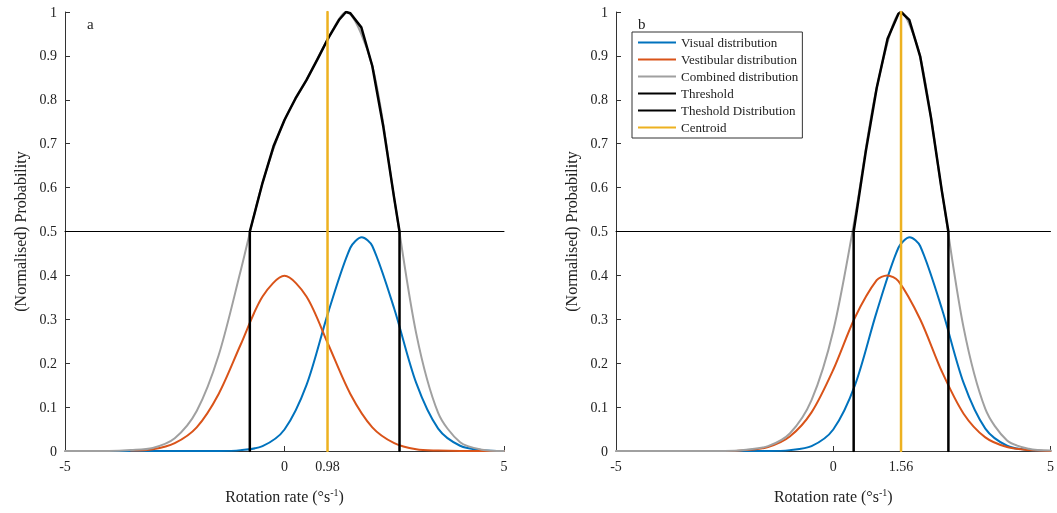 The image size is (1057, 513). What do you see at coordinates (901, 466) in the screenshot?
I see `x-tick-label: 1.56` at bounding box center [901, 466].